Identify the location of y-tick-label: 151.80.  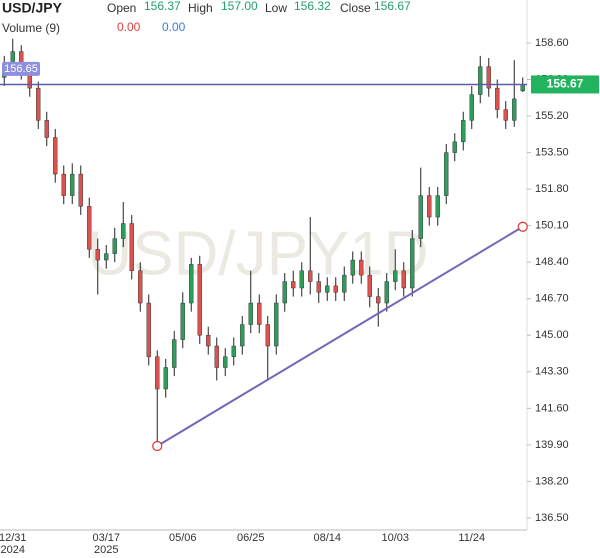
(552, 189).